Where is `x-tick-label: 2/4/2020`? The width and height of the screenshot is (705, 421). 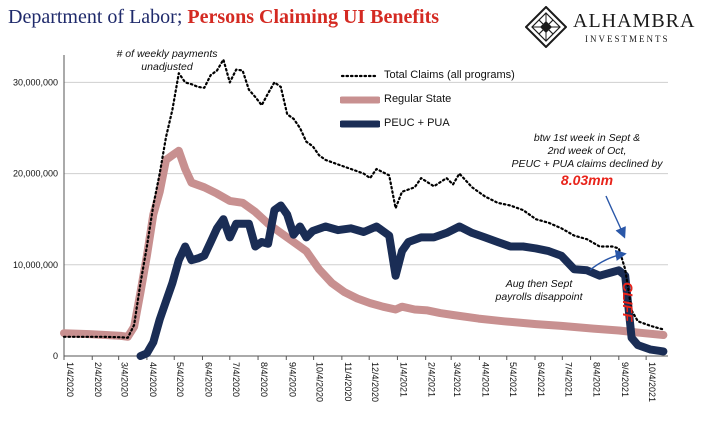 x-tick-label: 2/4/2020 is located at coordinates (98, 379).